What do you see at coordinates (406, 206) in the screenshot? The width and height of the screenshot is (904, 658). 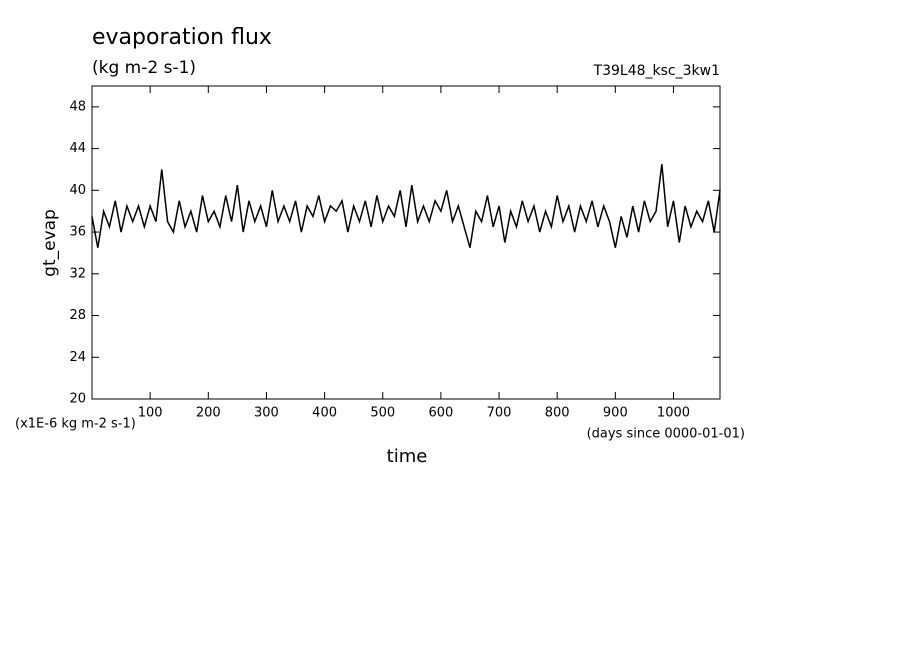 I see `data-line` at bounding box center [406, 206].